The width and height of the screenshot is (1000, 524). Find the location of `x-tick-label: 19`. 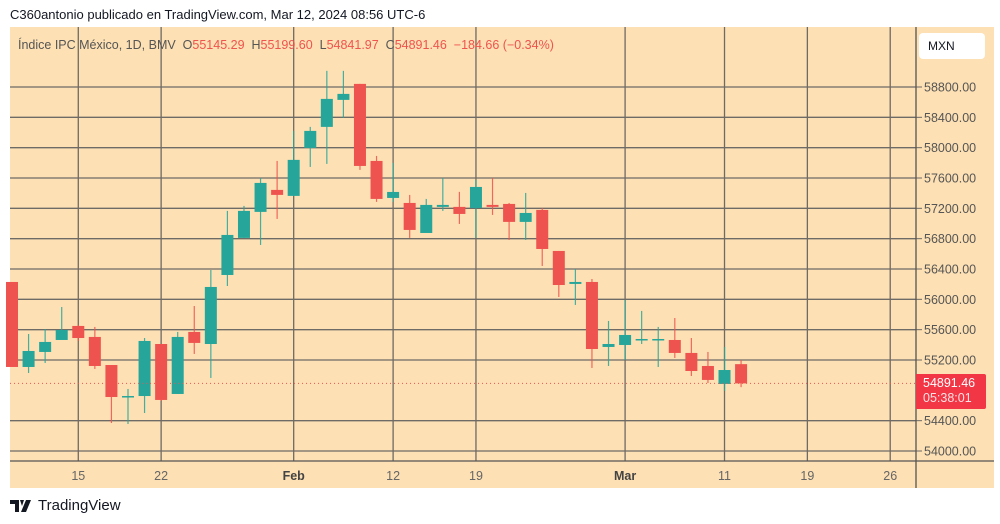

x-tick-label: 19 is located at coordinates (476, 476).